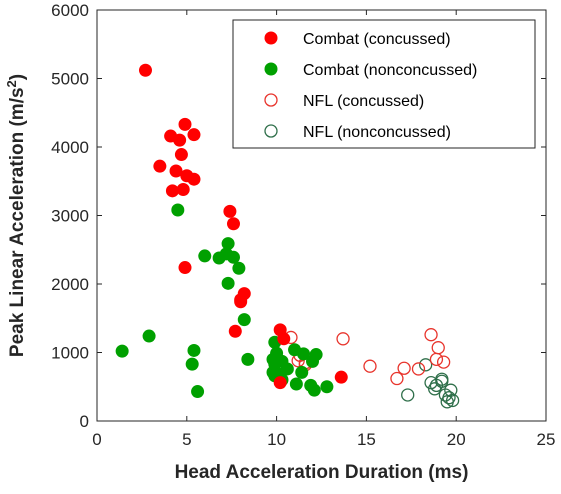 The image size is (561, 494). What do you see at coordinates (70, 79) in the screenshot?
I see `y-tick-label: 5000` at bounding box center [70, 79].